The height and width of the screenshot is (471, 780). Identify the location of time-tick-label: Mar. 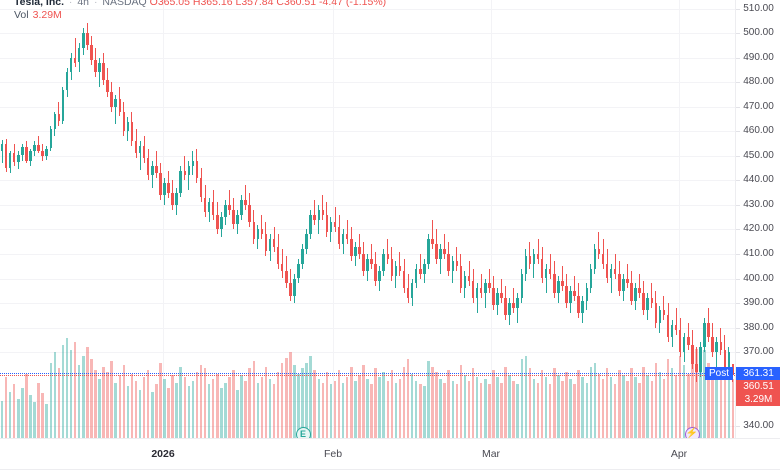
(491, 454).